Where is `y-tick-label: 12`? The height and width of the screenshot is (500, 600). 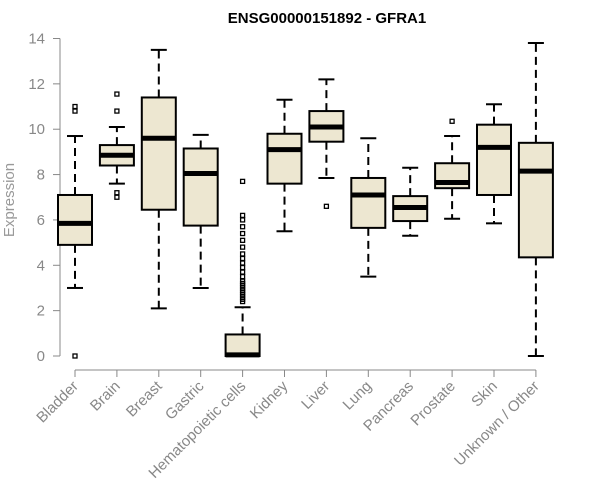
y-tick-label: 12 is located at coordinates (36, 84).